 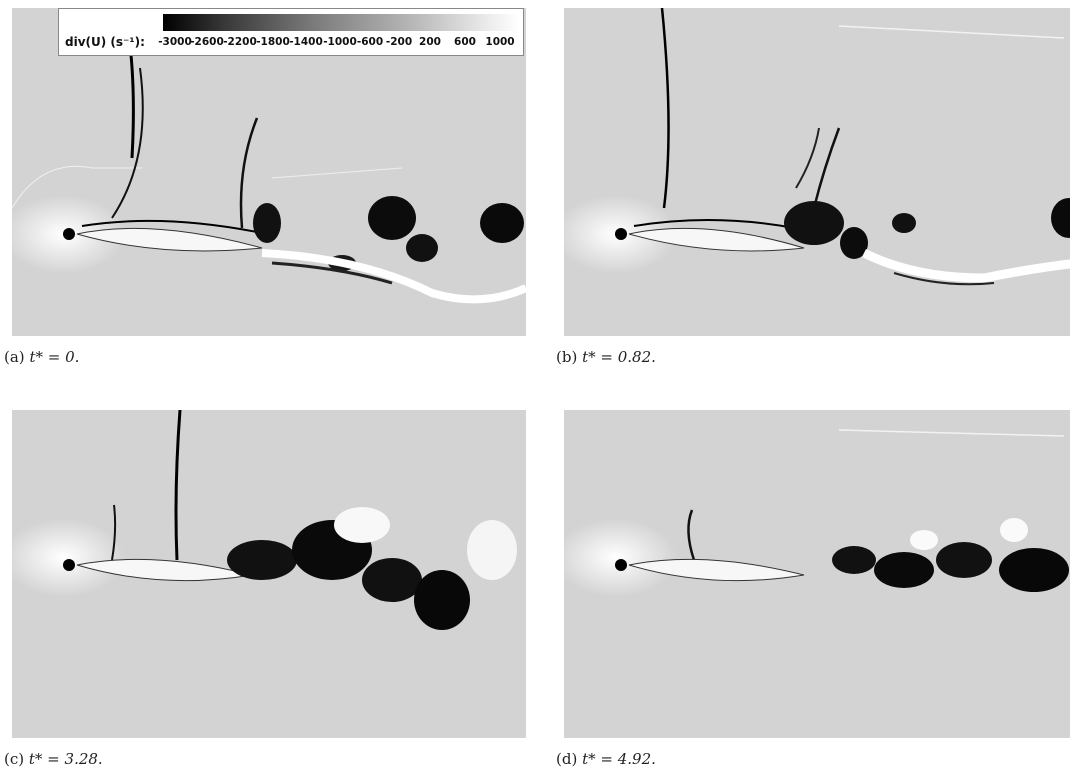 What do you see at coordinates (341, 22) in the screenshot?
I see `colorbar-gradient` at bounding box center [341, 22].